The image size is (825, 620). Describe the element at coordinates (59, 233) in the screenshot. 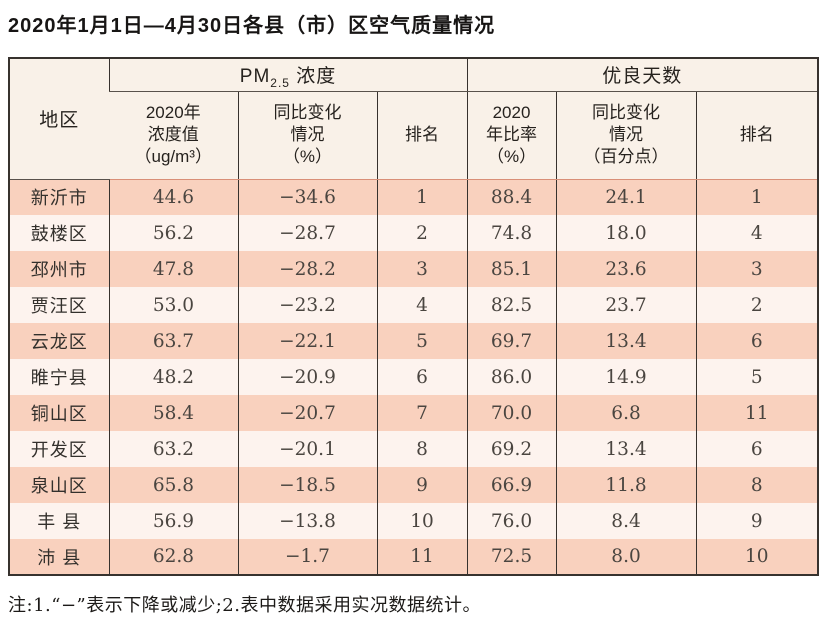

I see `region-cell: 鼓楼区` at that location.